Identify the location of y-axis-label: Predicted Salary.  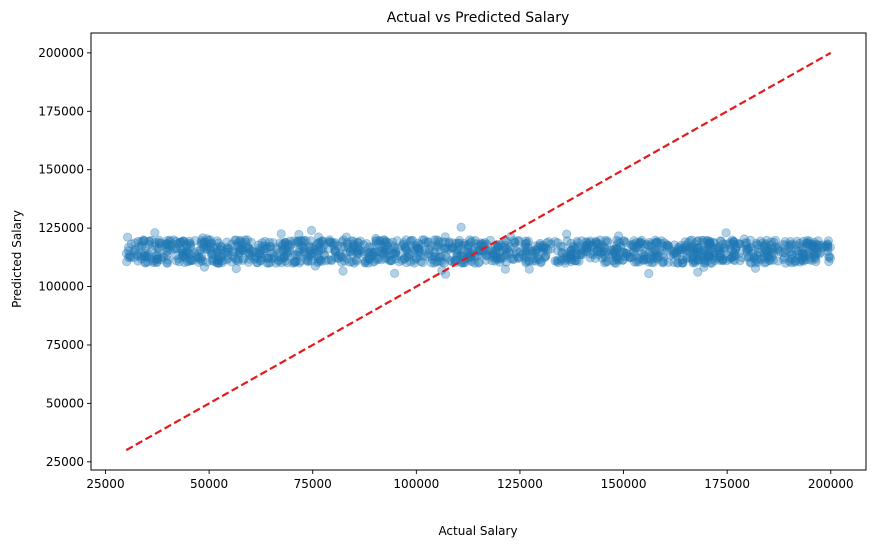
(17, 259).